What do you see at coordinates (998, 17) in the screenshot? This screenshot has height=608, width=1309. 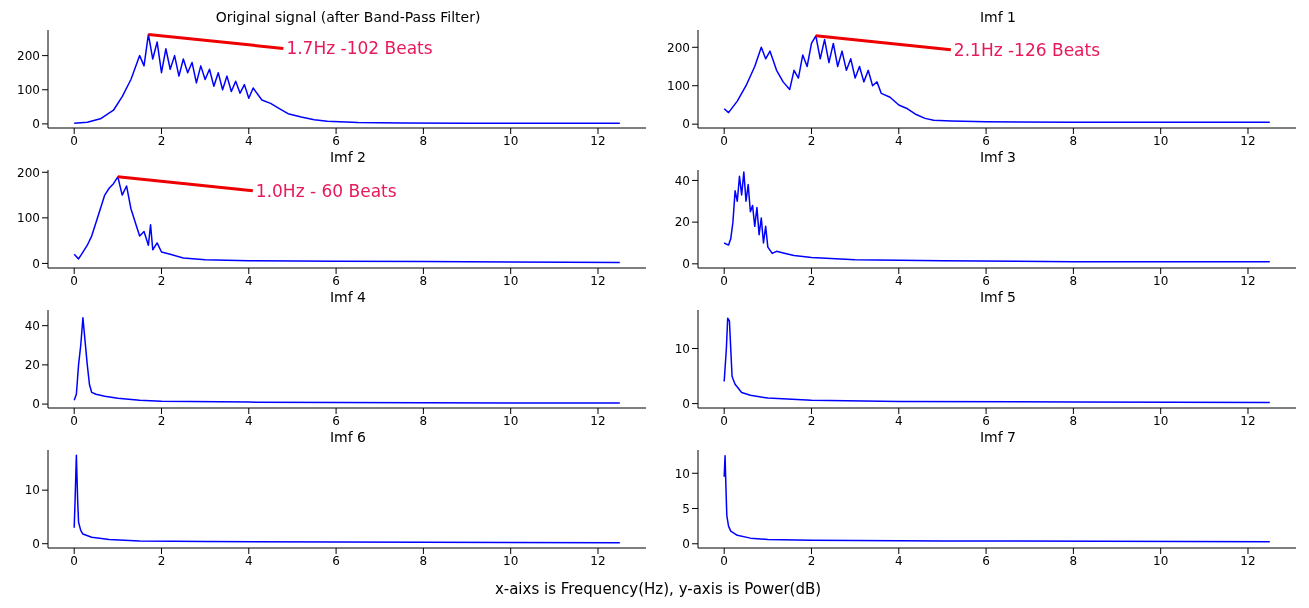 I see `chart-title: Imf 1` at bounding box center [998, 17].